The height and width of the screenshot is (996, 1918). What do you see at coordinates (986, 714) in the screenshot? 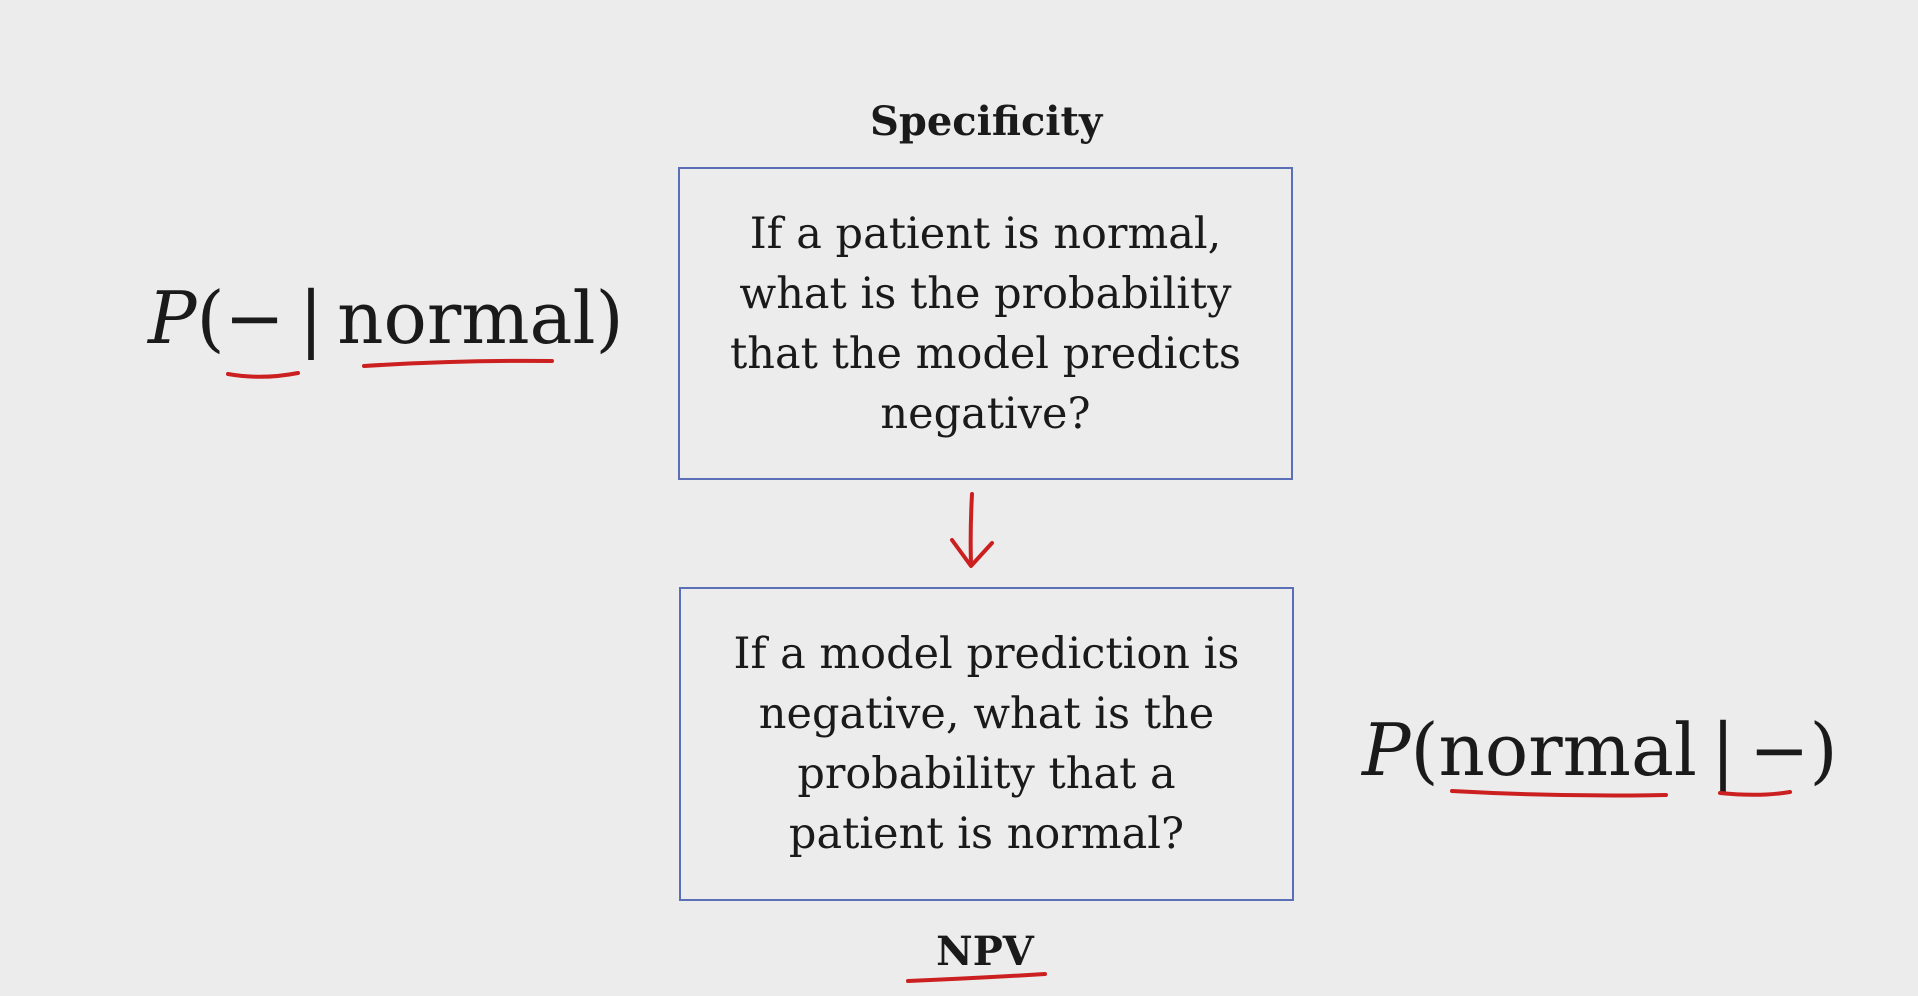
I see `npv-question-line: negative, what is the` at bounding box center [986, 714].